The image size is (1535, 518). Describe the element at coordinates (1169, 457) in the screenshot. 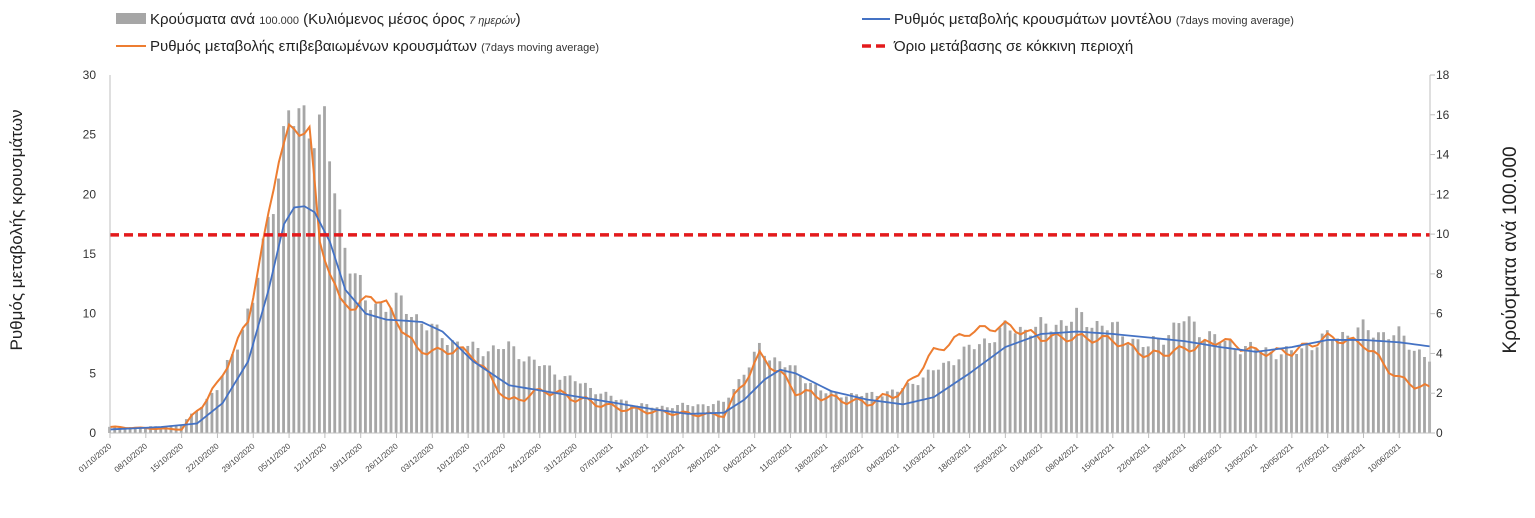

I see `x-tick-label: 29/04/2021` at that location.